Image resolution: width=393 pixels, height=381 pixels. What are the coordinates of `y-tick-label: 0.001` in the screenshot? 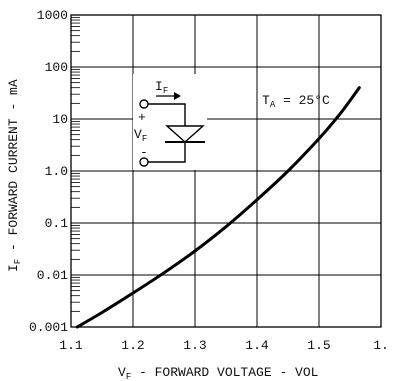 It's located at (48, 327).